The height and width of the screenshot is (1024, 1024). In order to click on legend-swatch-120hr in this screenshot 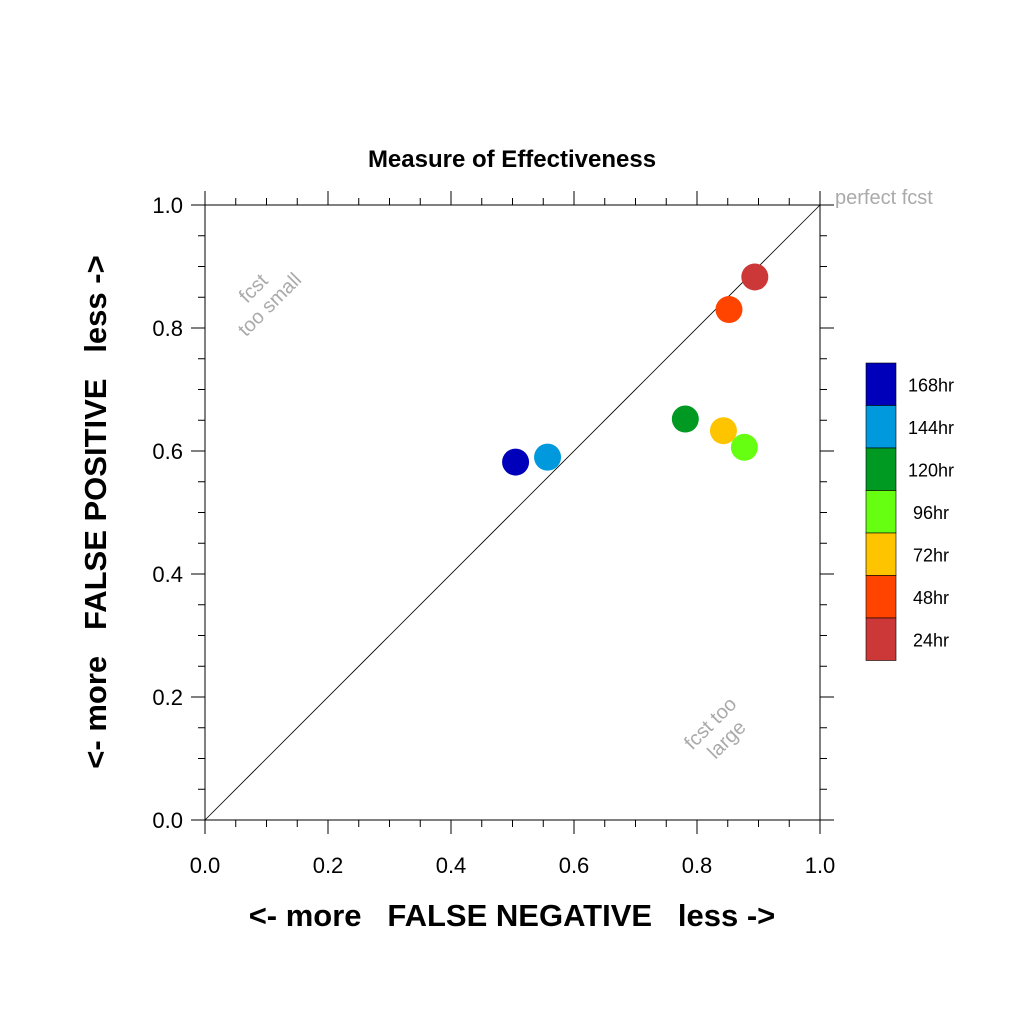, I will do `click(881, 469)`.